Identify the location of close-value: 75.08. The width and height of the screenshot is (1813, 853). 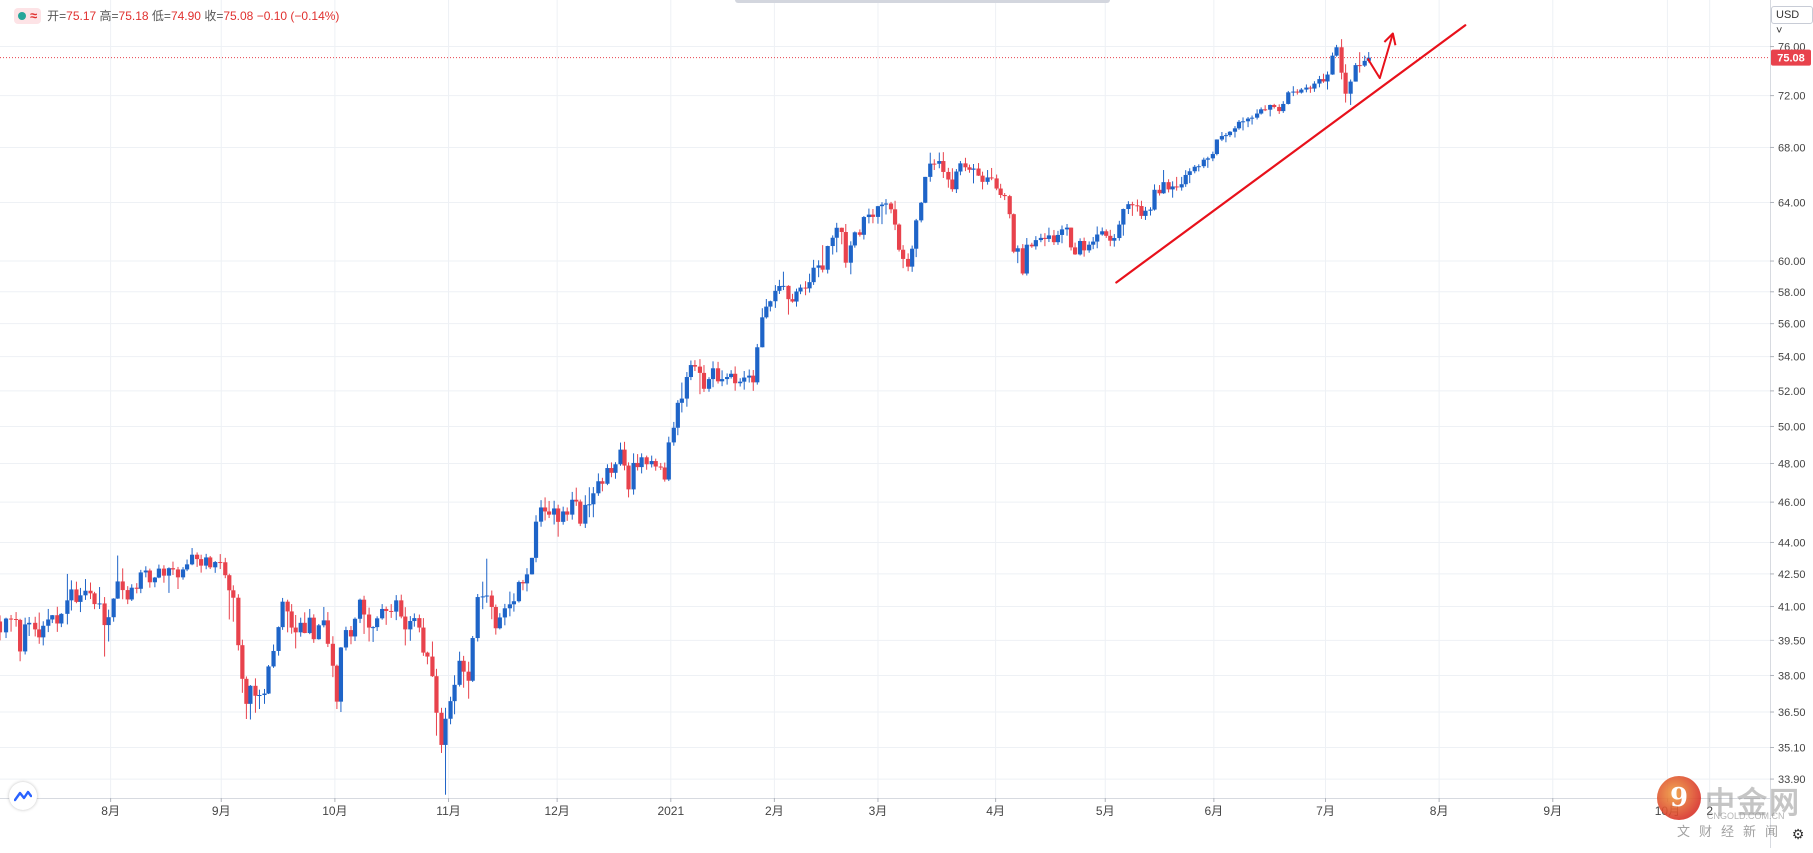
(238, 16).